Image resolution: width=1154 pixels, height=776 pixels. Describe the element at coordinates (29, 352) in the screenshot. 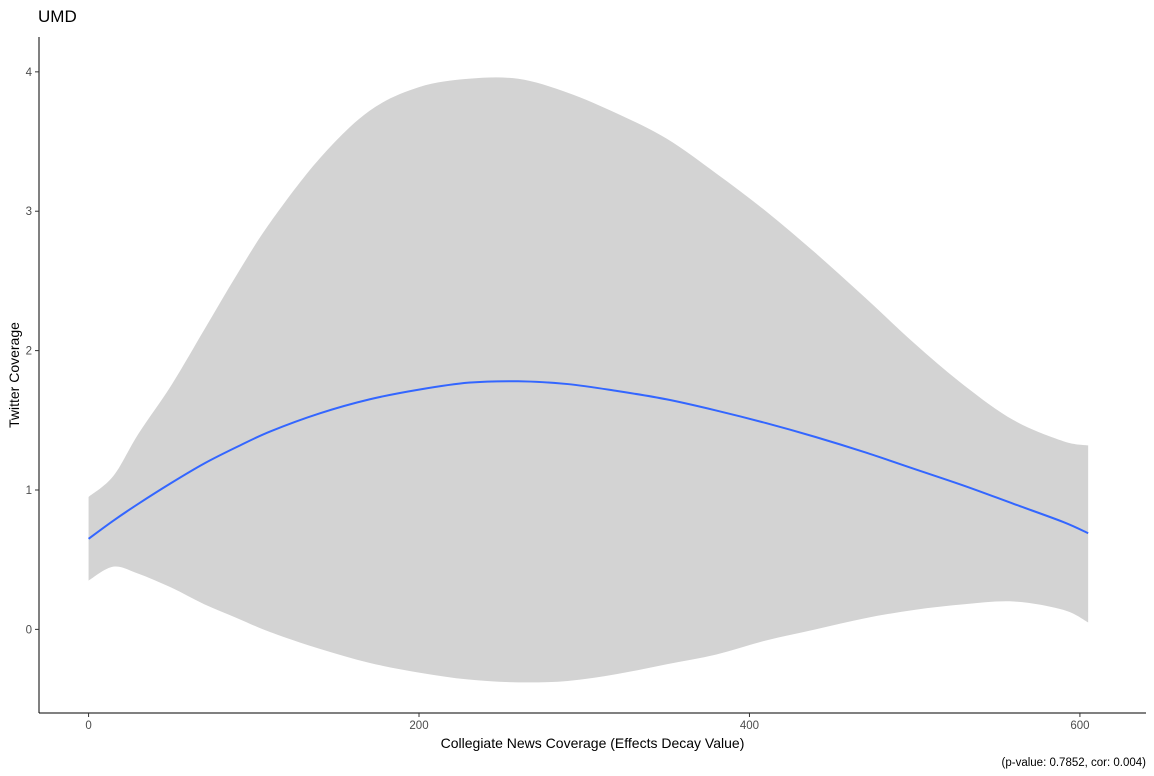

I see `y-tick-label: 2` at that location.